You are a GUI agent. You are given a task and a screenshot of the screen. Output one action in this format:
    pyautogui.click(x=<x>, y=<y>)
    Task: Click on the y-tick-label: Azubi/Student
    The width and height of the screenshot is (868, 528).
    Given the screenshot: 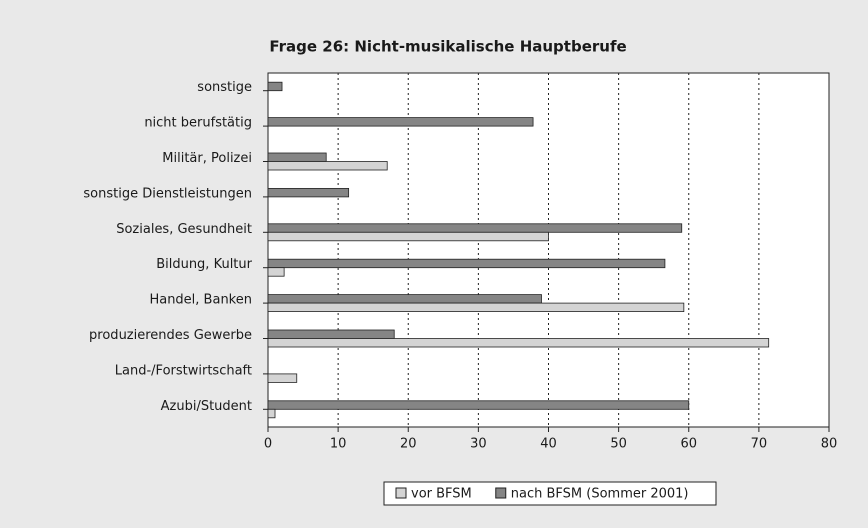 What is the action you would take?
    pyautogui.click(x=206, y=406)
    